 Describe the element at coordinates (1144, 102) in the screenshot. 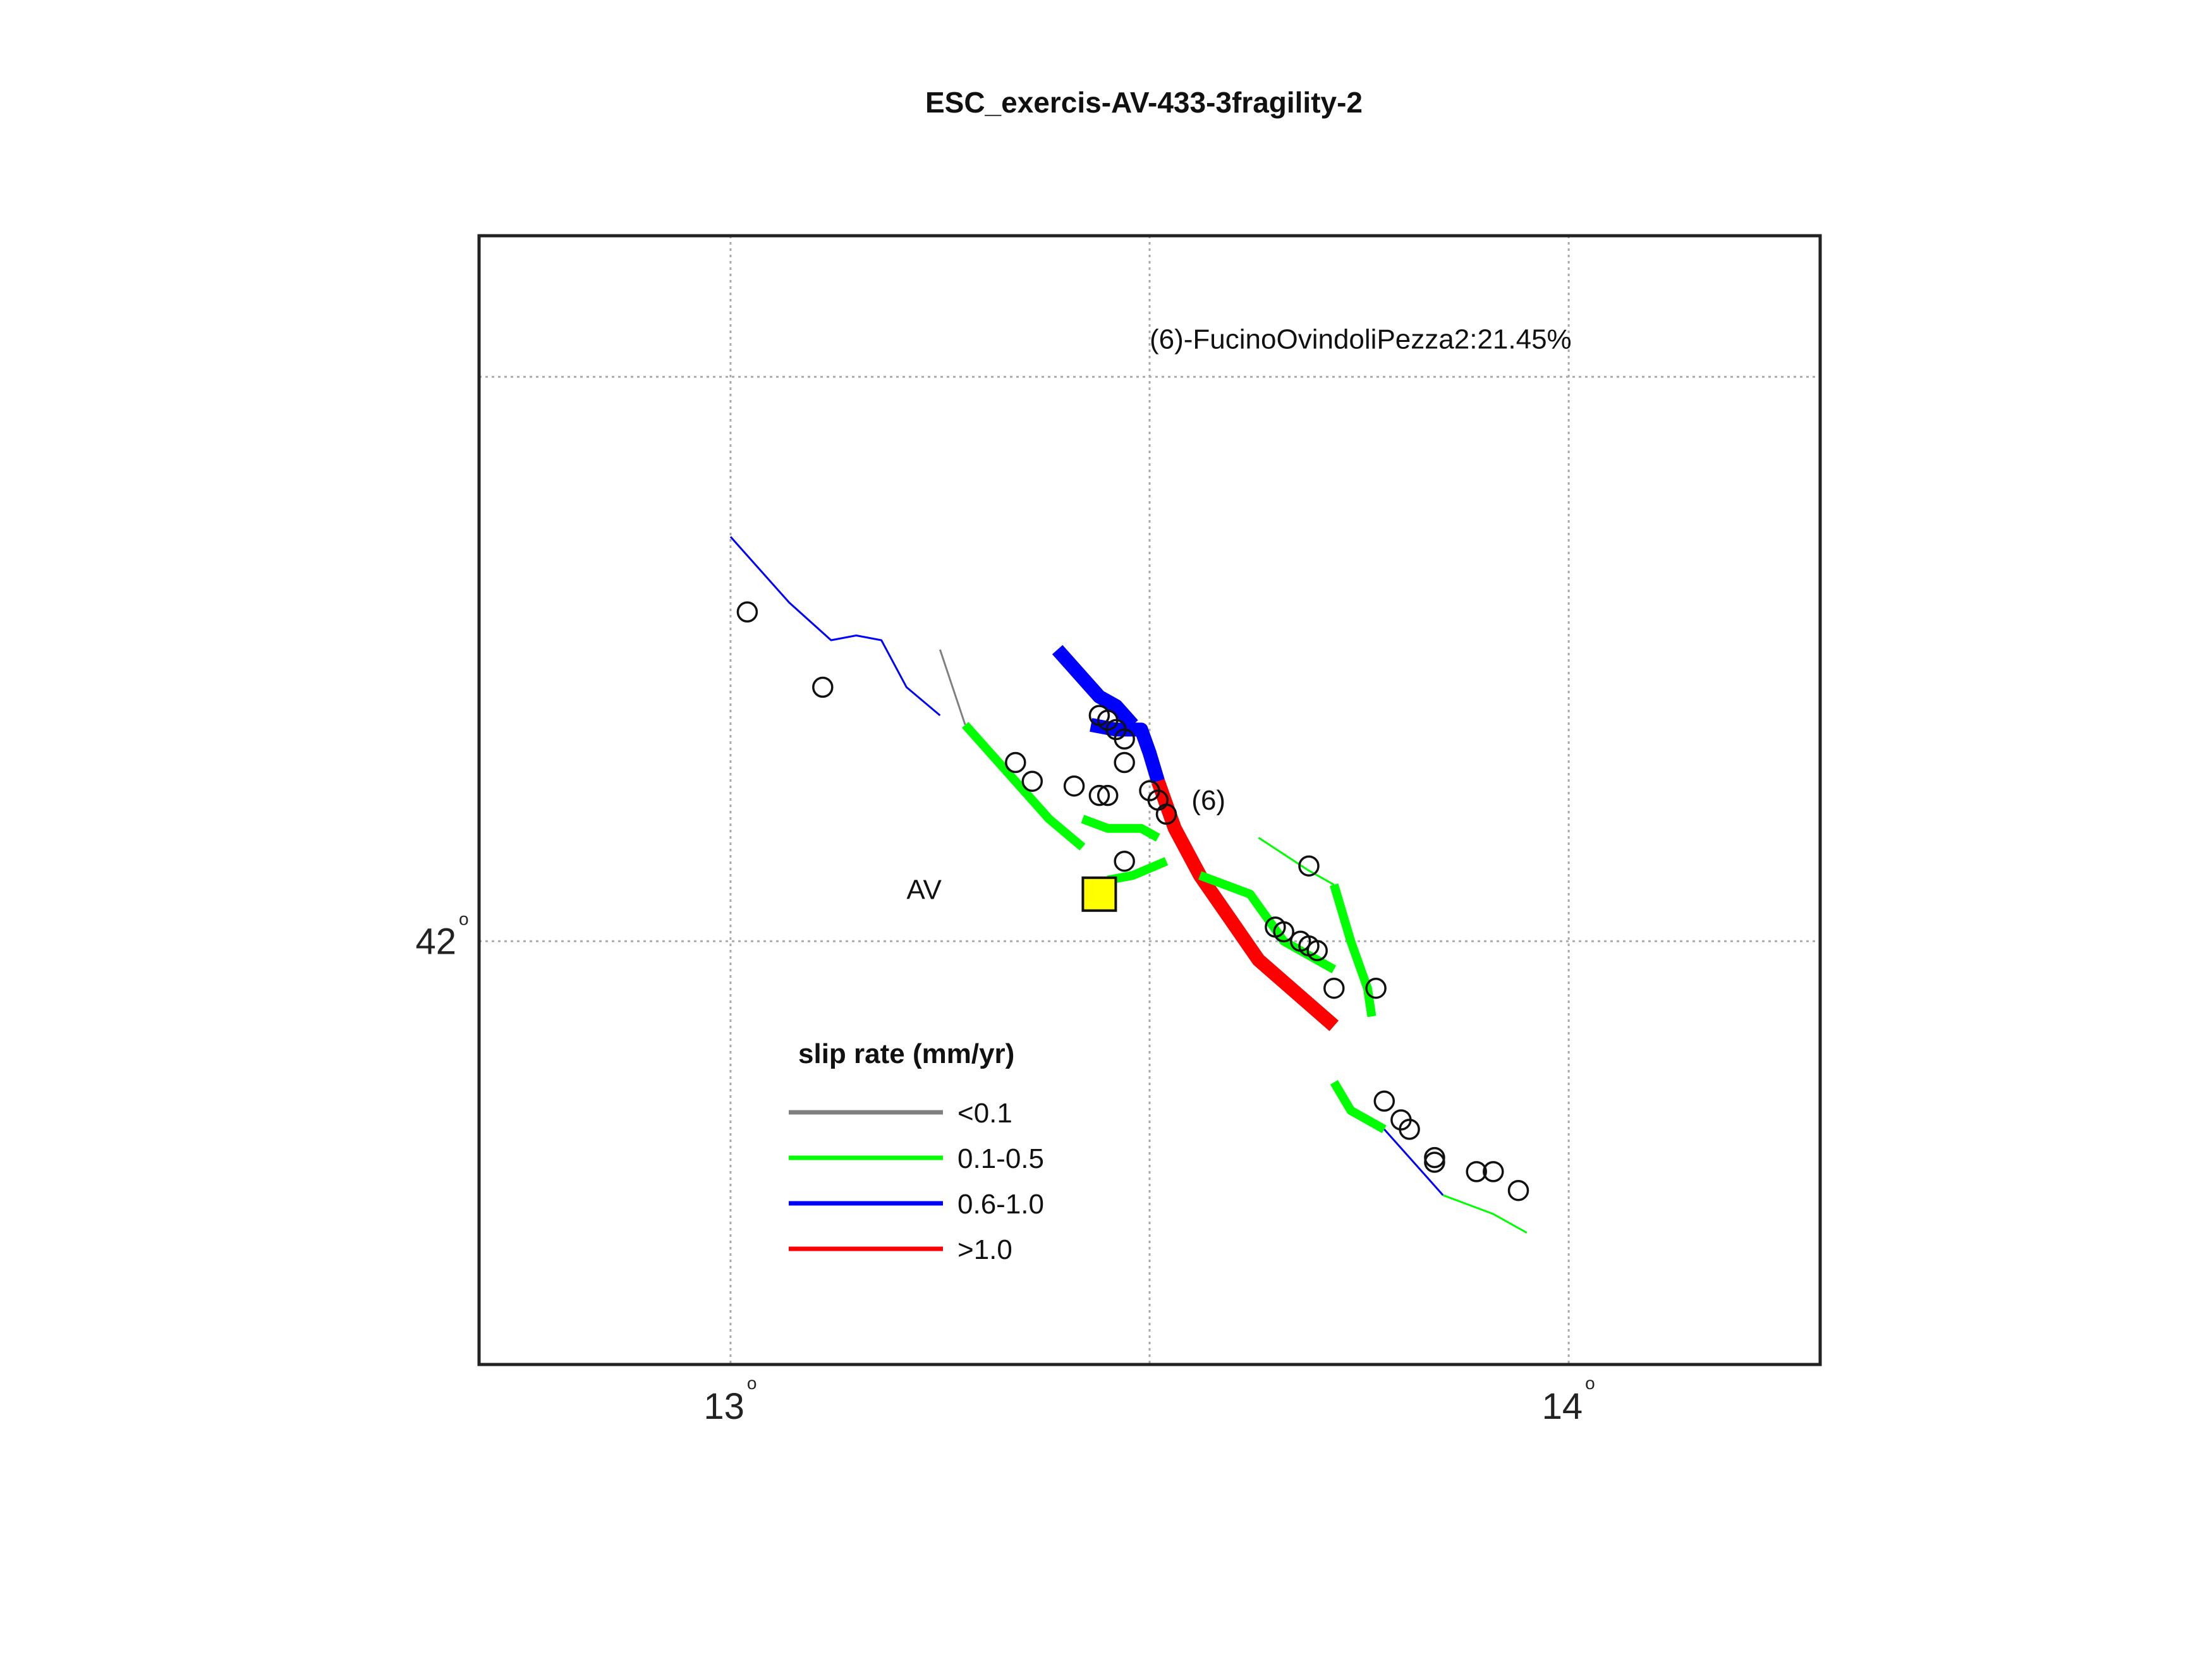

I see `map-title: ESC_exercis-AV-433-3fragility-2` at that location.